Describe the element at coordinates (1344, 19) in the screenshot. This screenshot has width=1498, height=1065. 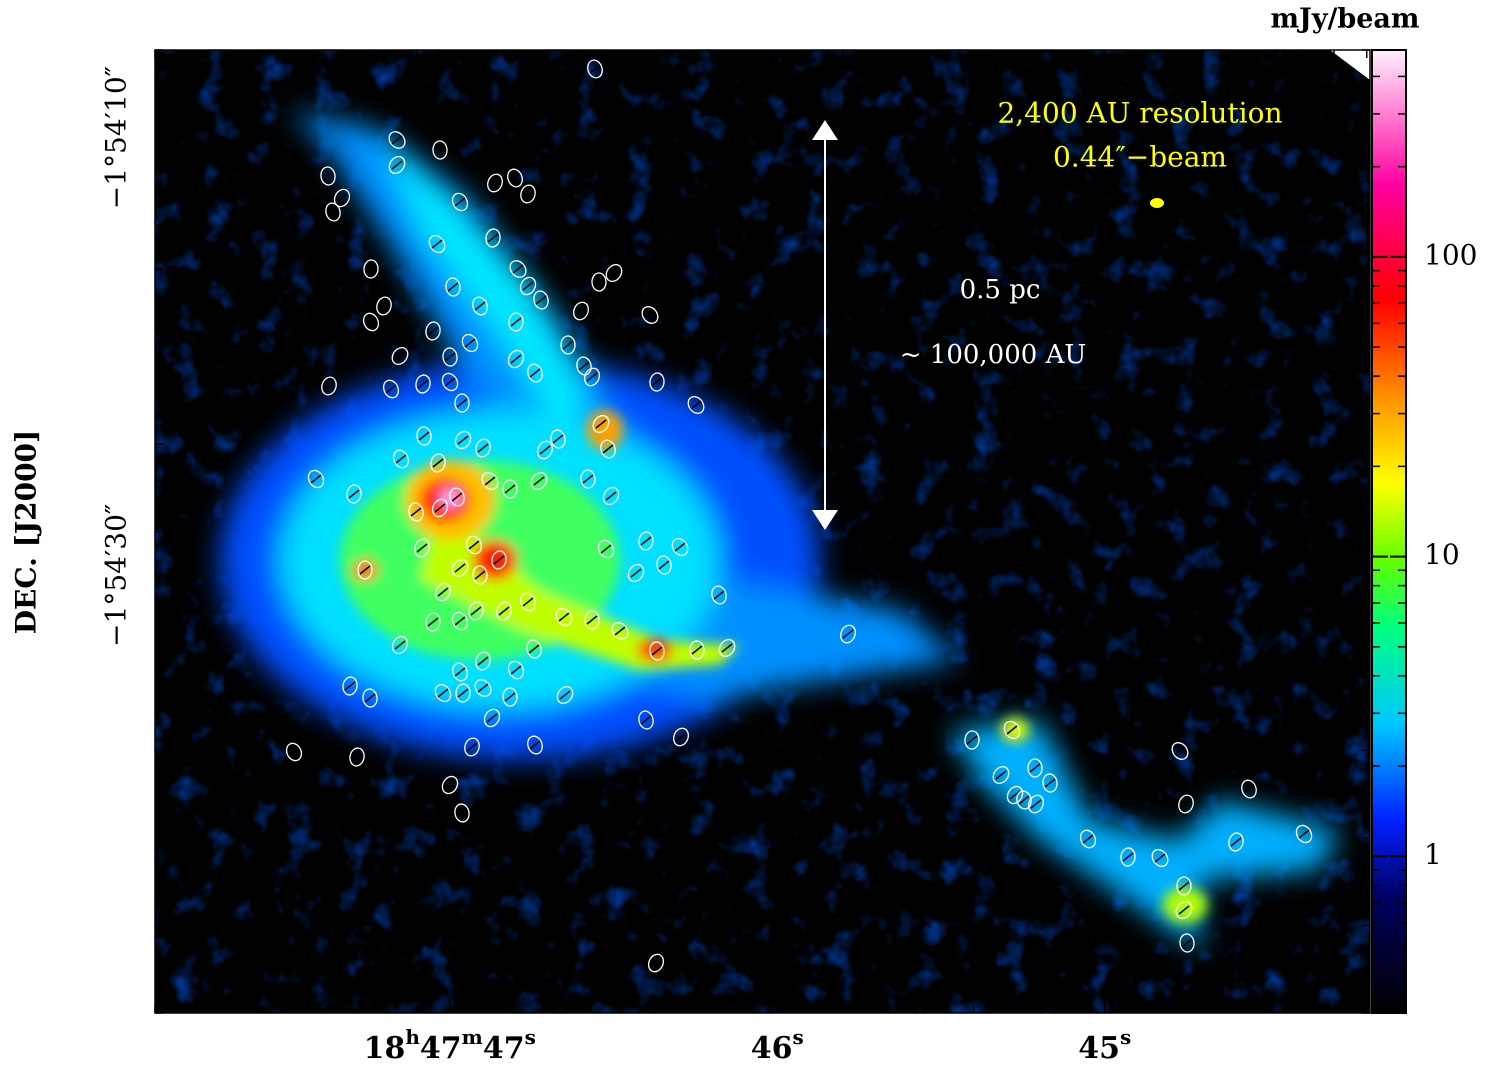
I see `colorbar-label: mJy/beam` at that location.